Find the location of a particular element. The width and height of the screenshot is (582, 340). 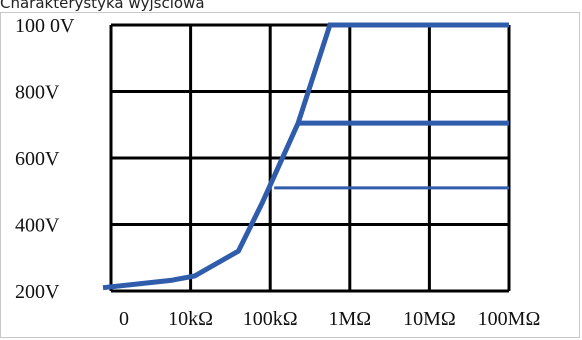

x-axis-ticks: 0 10kΩ 100kΩ 1MΩ 10MΩ 100MΩ is located at coordinates (329, 319).